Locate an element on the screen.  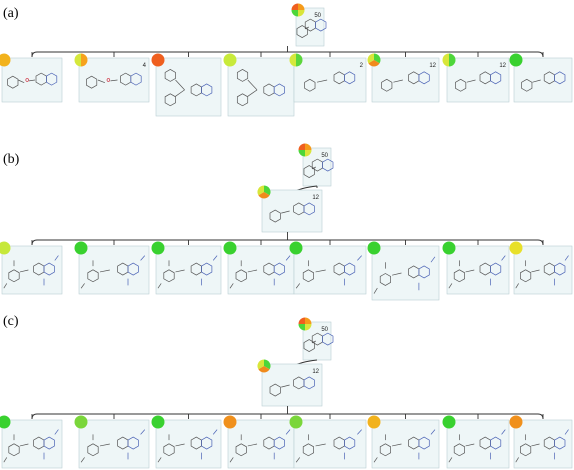
count-label: 12 is located at coordinates (315, 372).